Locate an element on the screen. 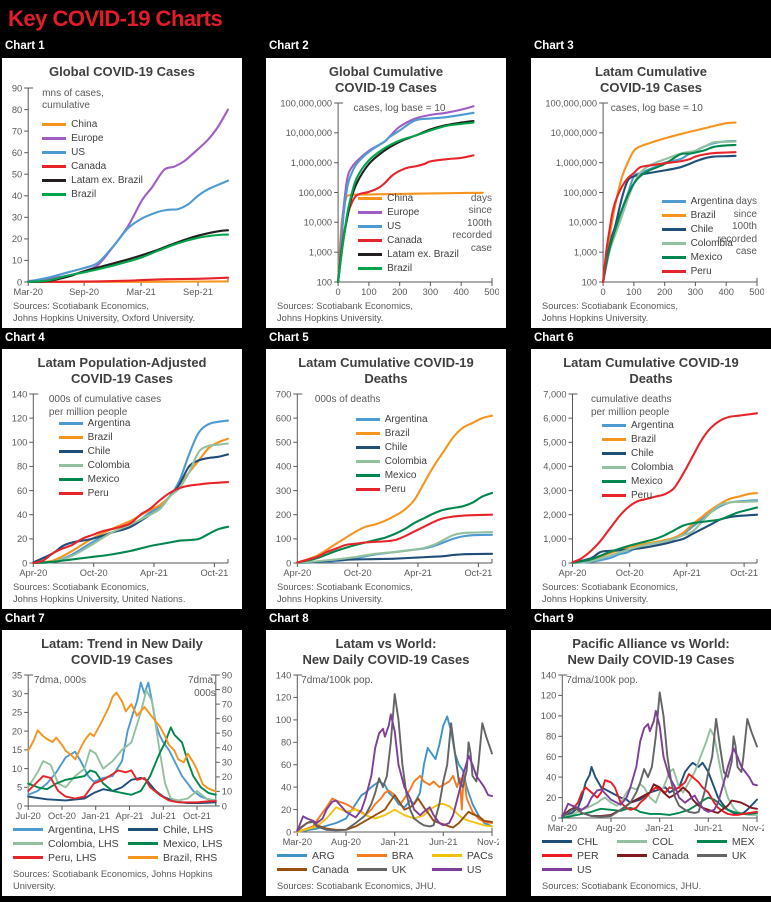 The height and width of the screenshot is (902, 771). x-tick-label: 300 is located at coordinates (431, 292).